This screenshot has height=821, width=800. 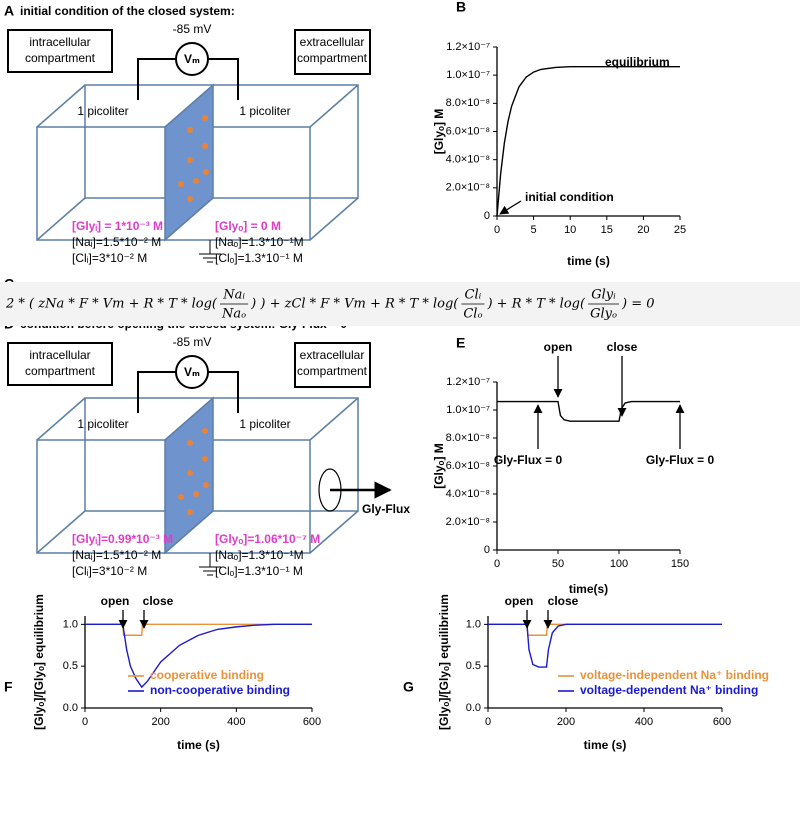 What do you see at coordinates (680, 230) in the screenshot?
I see `x-tick-label: 25` at bounding box center [680, 230].